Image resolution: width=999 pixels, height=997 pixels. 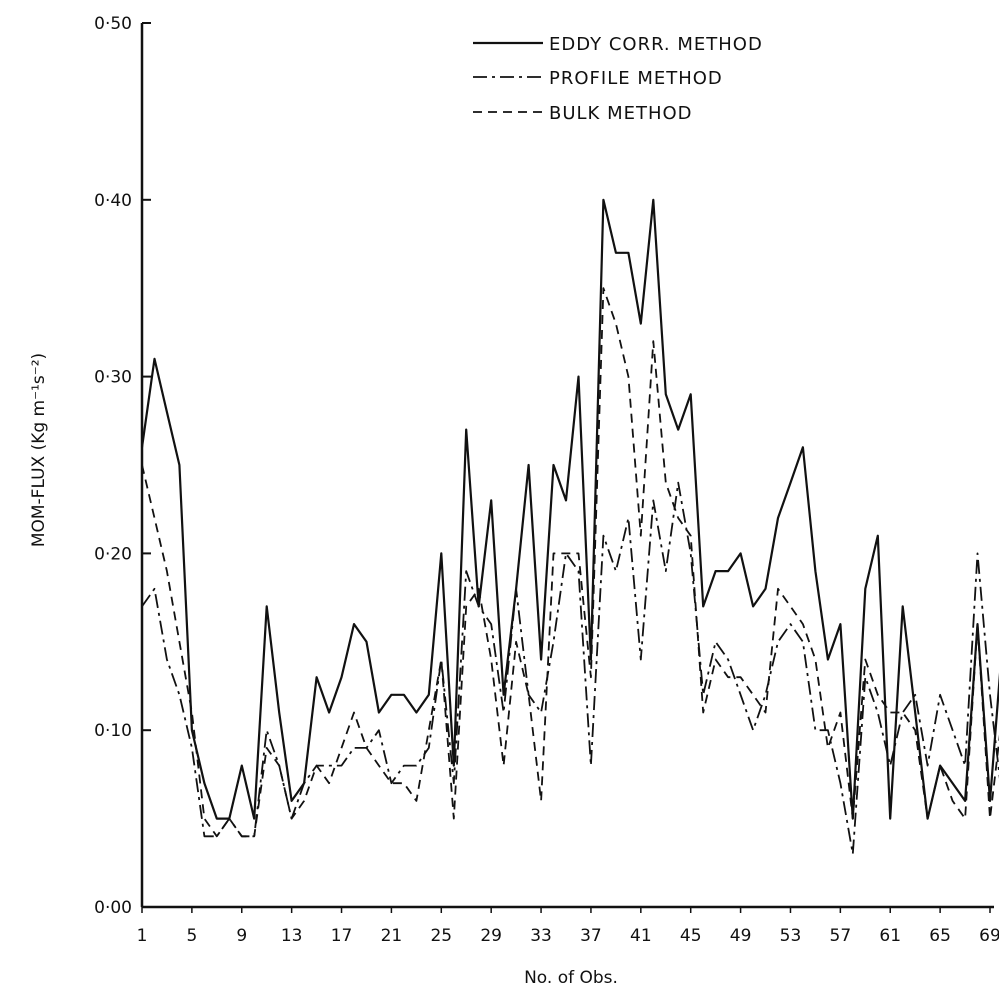 What do you see at coordinates (541, 936) in the screenshot?
I see `x-tick-label: 33` at bounding box center [541, 936].